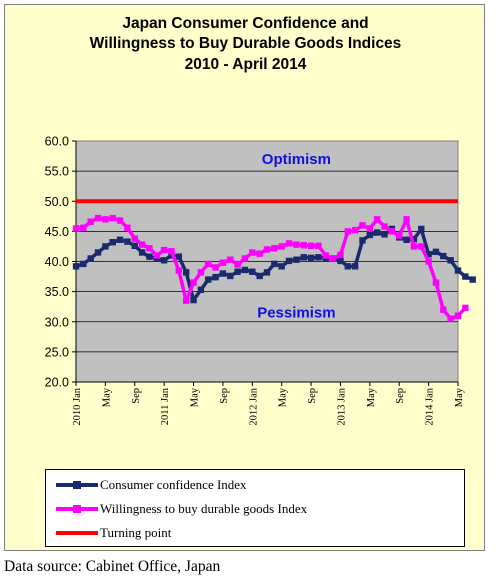 This screenshot has width=499, height=586. I want to click on x-tick-label-5: Sep, so click(224, 396).